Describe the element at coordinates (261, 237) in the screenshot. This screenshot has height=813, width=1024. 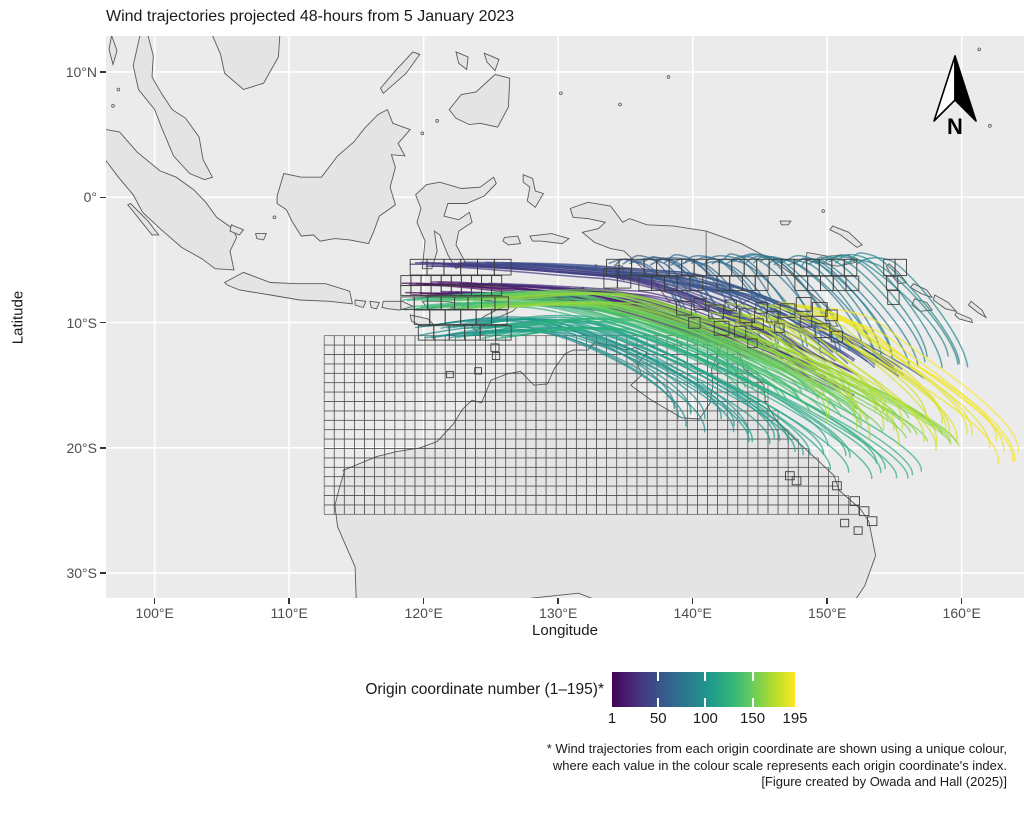
I see `land-belitung` at that location.